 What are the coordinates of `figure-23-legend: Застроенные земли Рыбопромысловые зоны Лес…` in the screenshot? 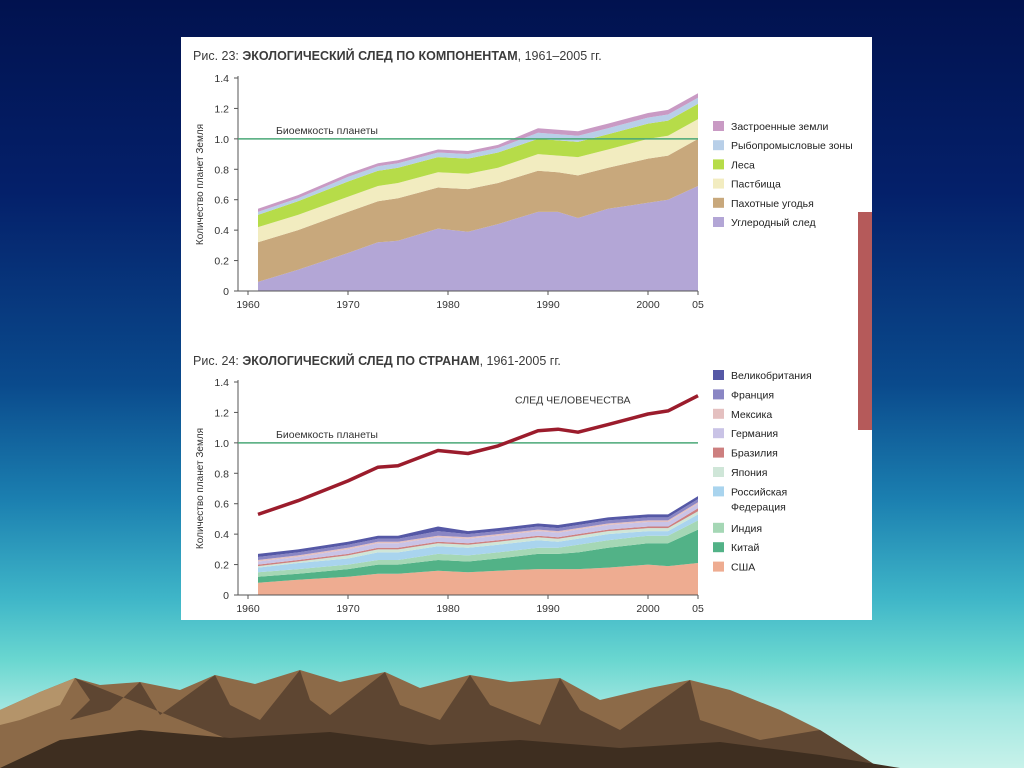 It's located at (783, 175).